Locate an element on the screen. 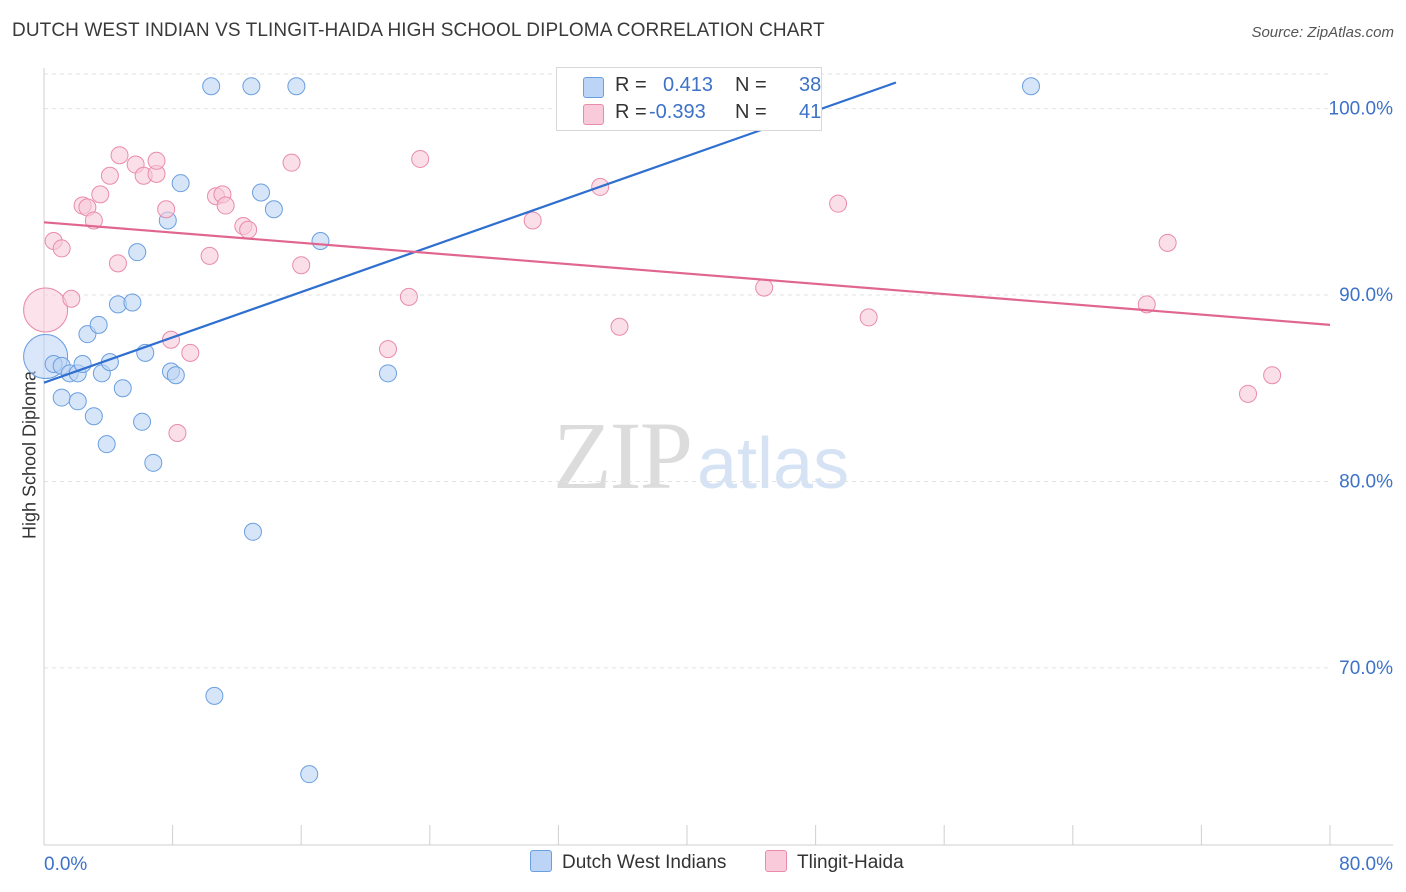 The width and height of the screenshot is (1406, 892). r-value: -0.393 is located at coordinates (677, 112).